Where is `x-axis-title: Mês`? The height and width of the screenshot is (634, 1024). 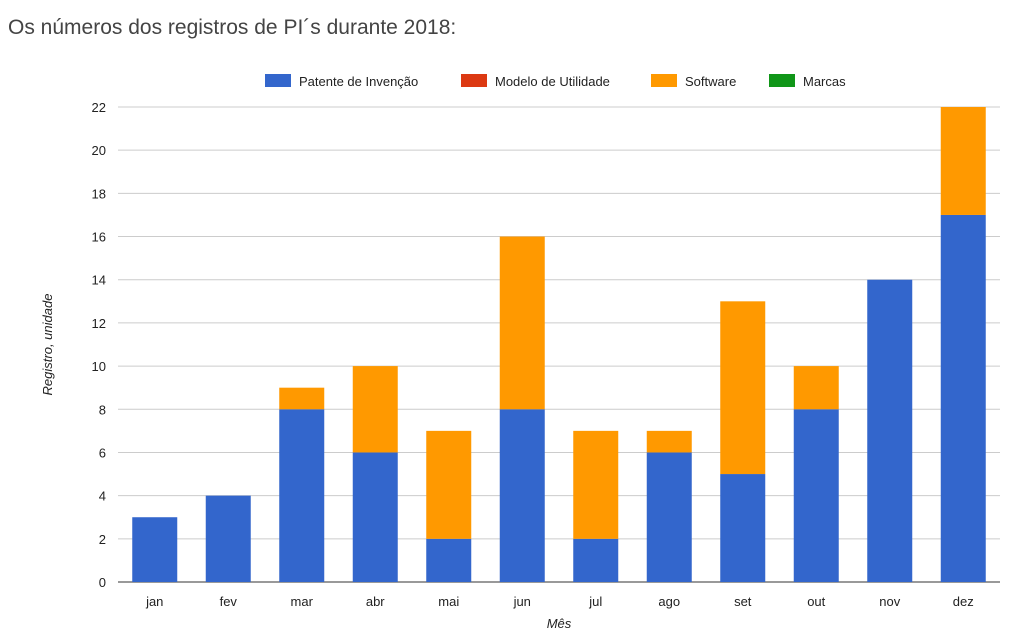 x-axis-title: Mês is located at coordinates (559, 623).